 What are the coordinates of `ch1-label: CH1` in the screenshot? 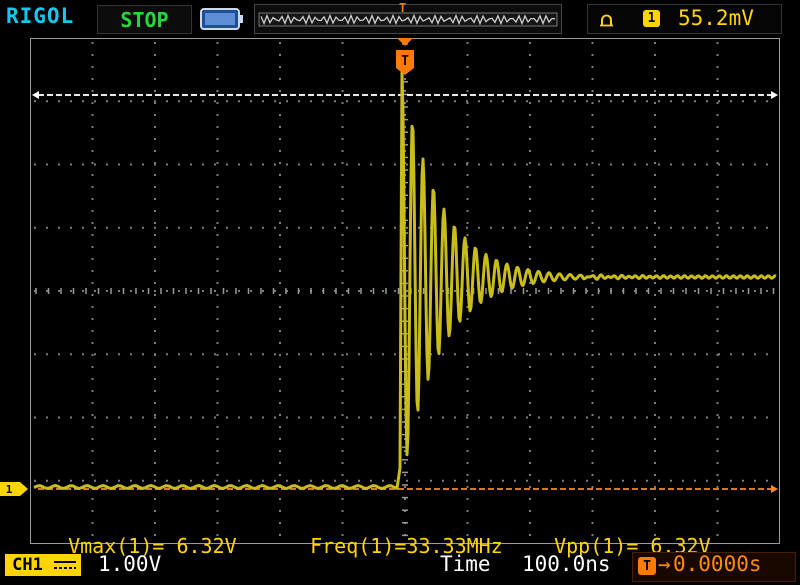 It's located at (27, 565).